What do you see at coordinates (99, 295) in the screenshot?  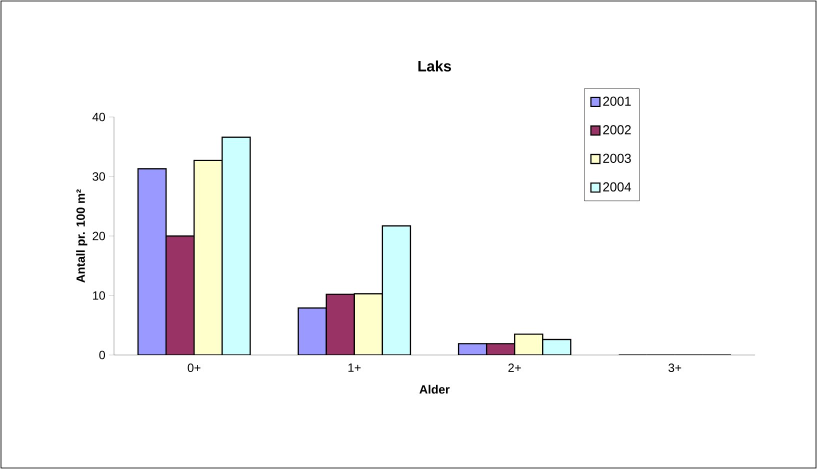 I see `y-tick-label: 10` at bounding box center [99, 295].